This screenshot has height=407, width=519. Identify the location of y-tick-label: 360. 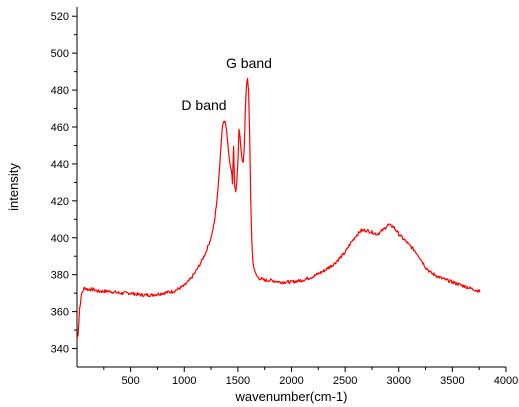
(60, 313).